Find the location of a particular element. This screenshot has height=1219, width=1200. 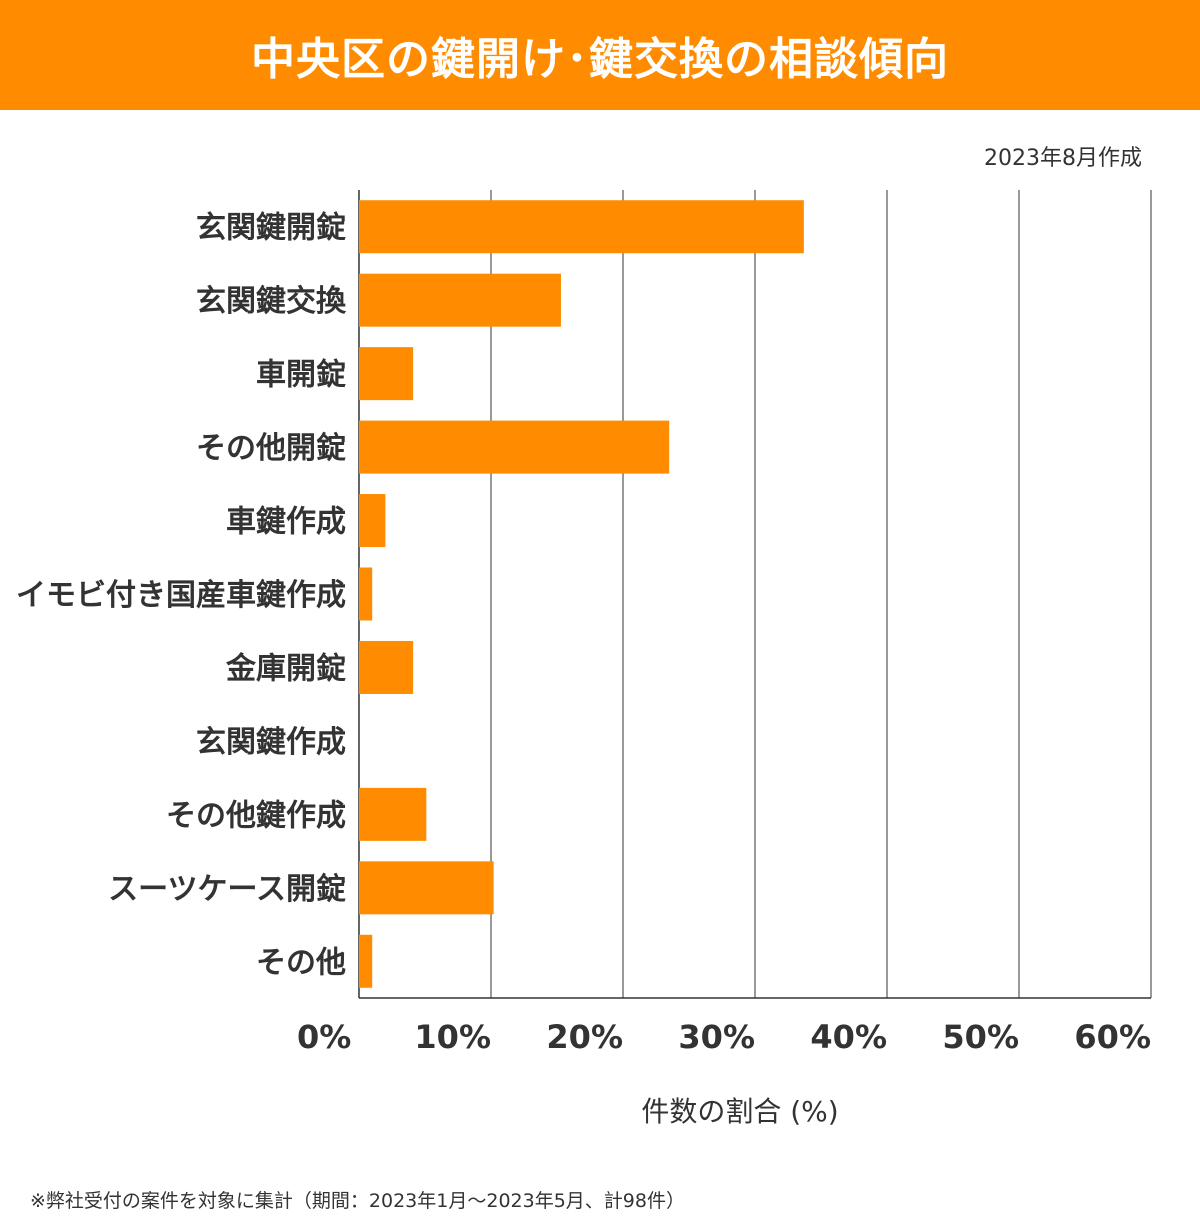

x-tick-label: 0% is located at coordinates (324, 1037).